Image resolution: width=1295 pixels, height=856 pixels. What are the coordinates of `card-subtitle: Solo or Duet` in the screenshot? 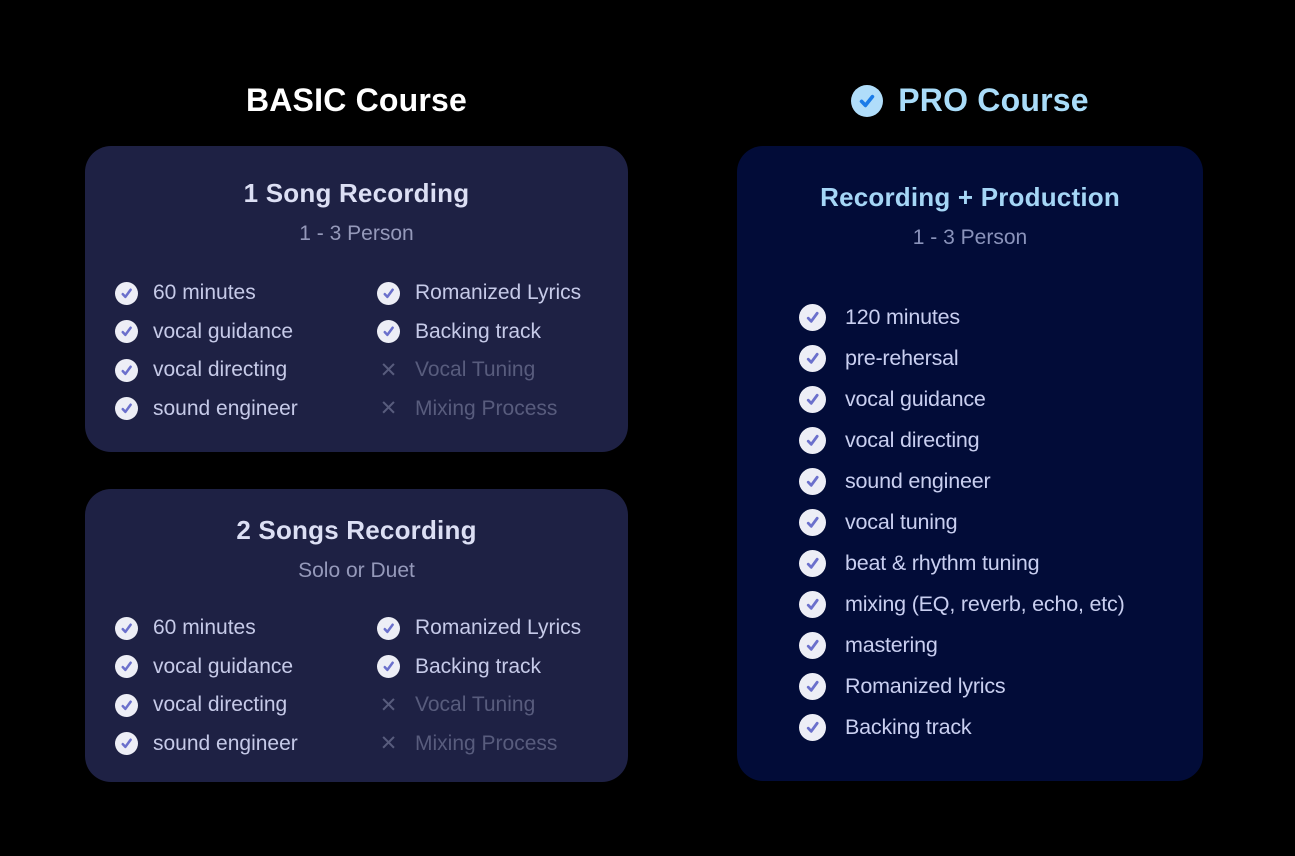 It's located at (356, 570).